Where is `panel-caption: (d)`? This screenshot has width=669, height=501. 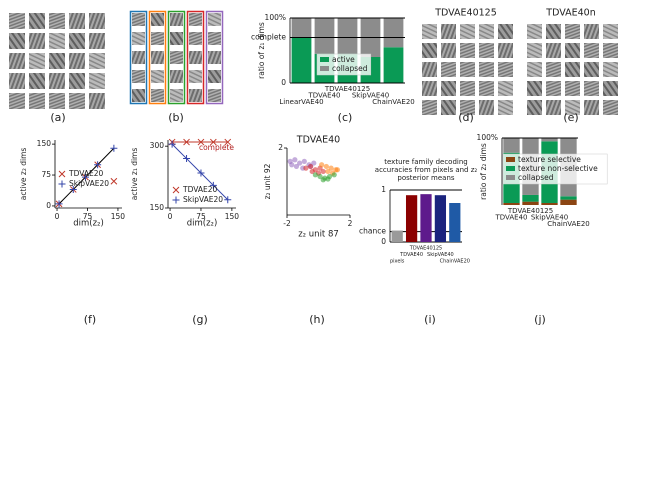 panel-caption: (d) is located at coordinates (466, 117).